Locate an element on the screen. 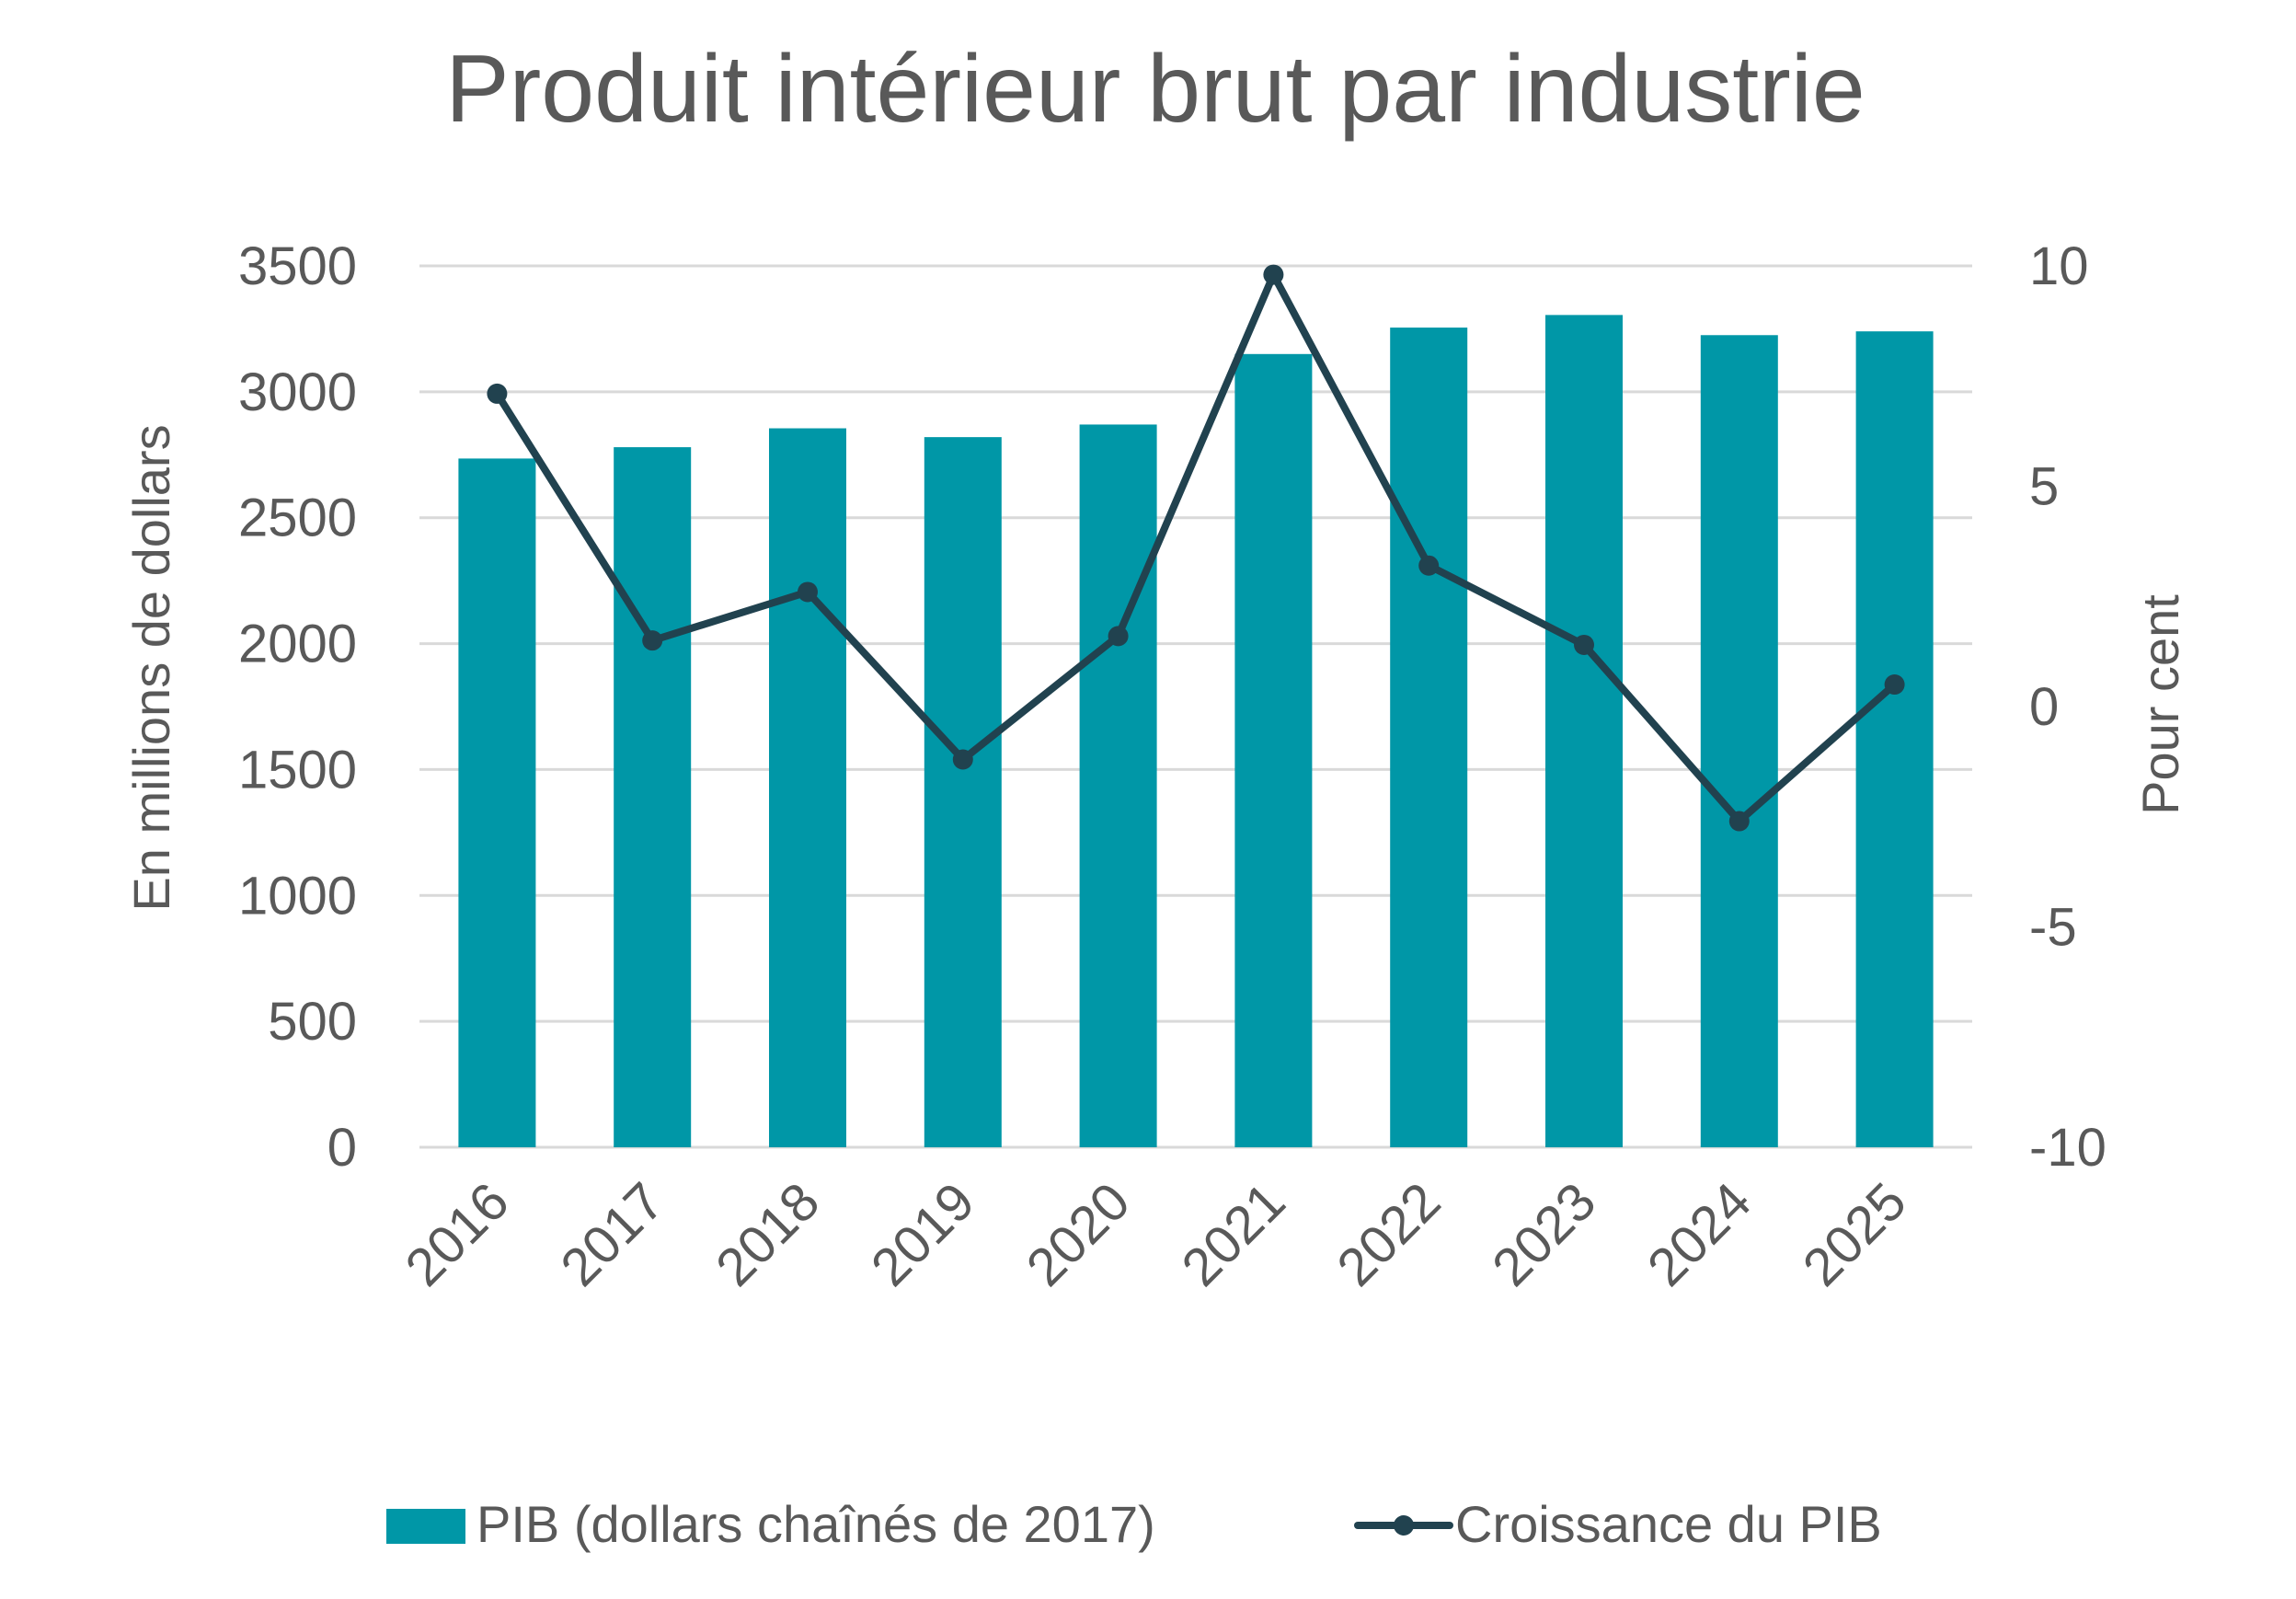  y-left-tick-label: 3500 is located at coordinates (297, 266).